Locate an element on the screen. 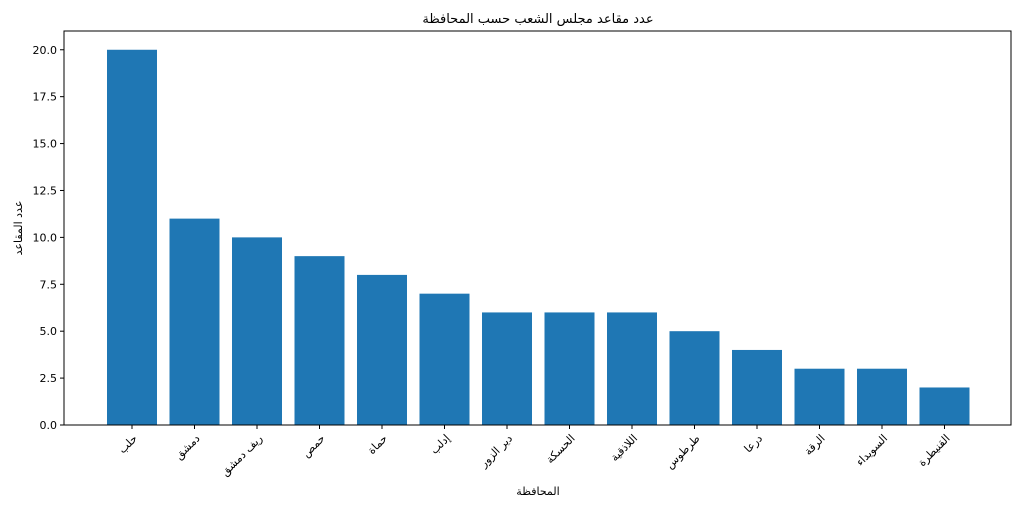 The image size is (1024, 512). y-tick-label: 15.0 is located at coordinates (45, 144).